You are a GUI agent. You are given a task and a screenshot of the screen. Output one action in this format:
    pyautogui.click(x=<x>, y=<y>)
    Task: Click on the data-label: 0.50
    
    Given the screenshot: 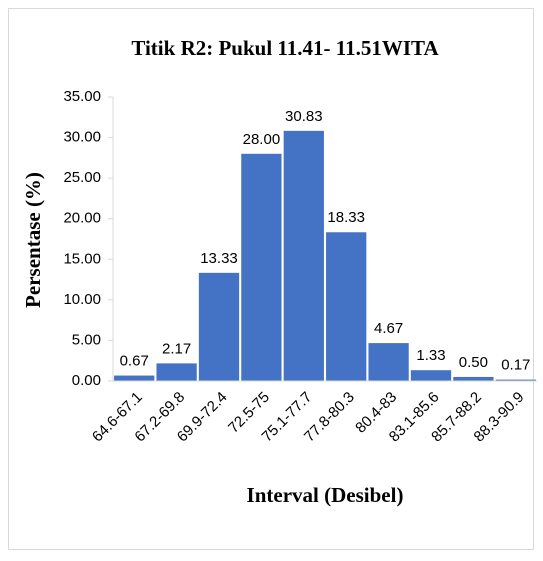 What is the action you would take?
    pyautogui.click(x=473, y=362)
    